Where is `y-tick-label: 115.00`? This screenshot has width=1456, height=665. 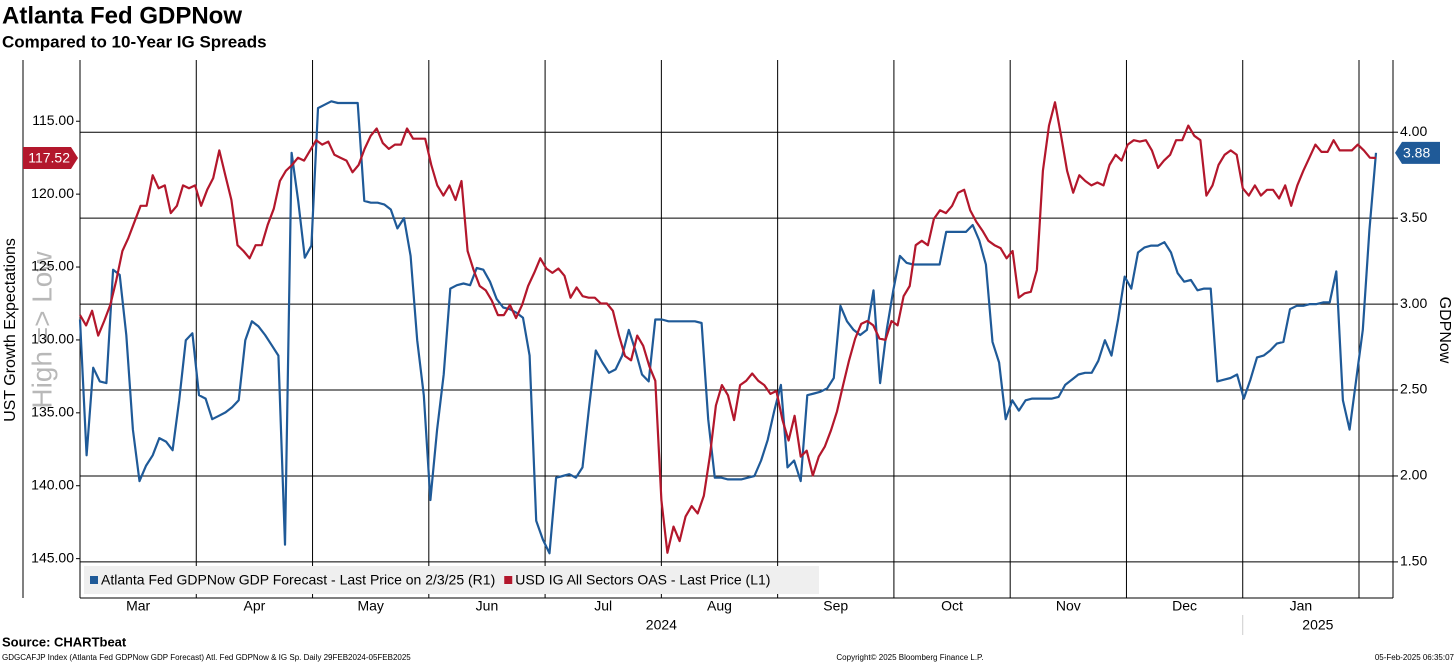
y-tick-label: 115.00 is located at coordinates (53, 120).